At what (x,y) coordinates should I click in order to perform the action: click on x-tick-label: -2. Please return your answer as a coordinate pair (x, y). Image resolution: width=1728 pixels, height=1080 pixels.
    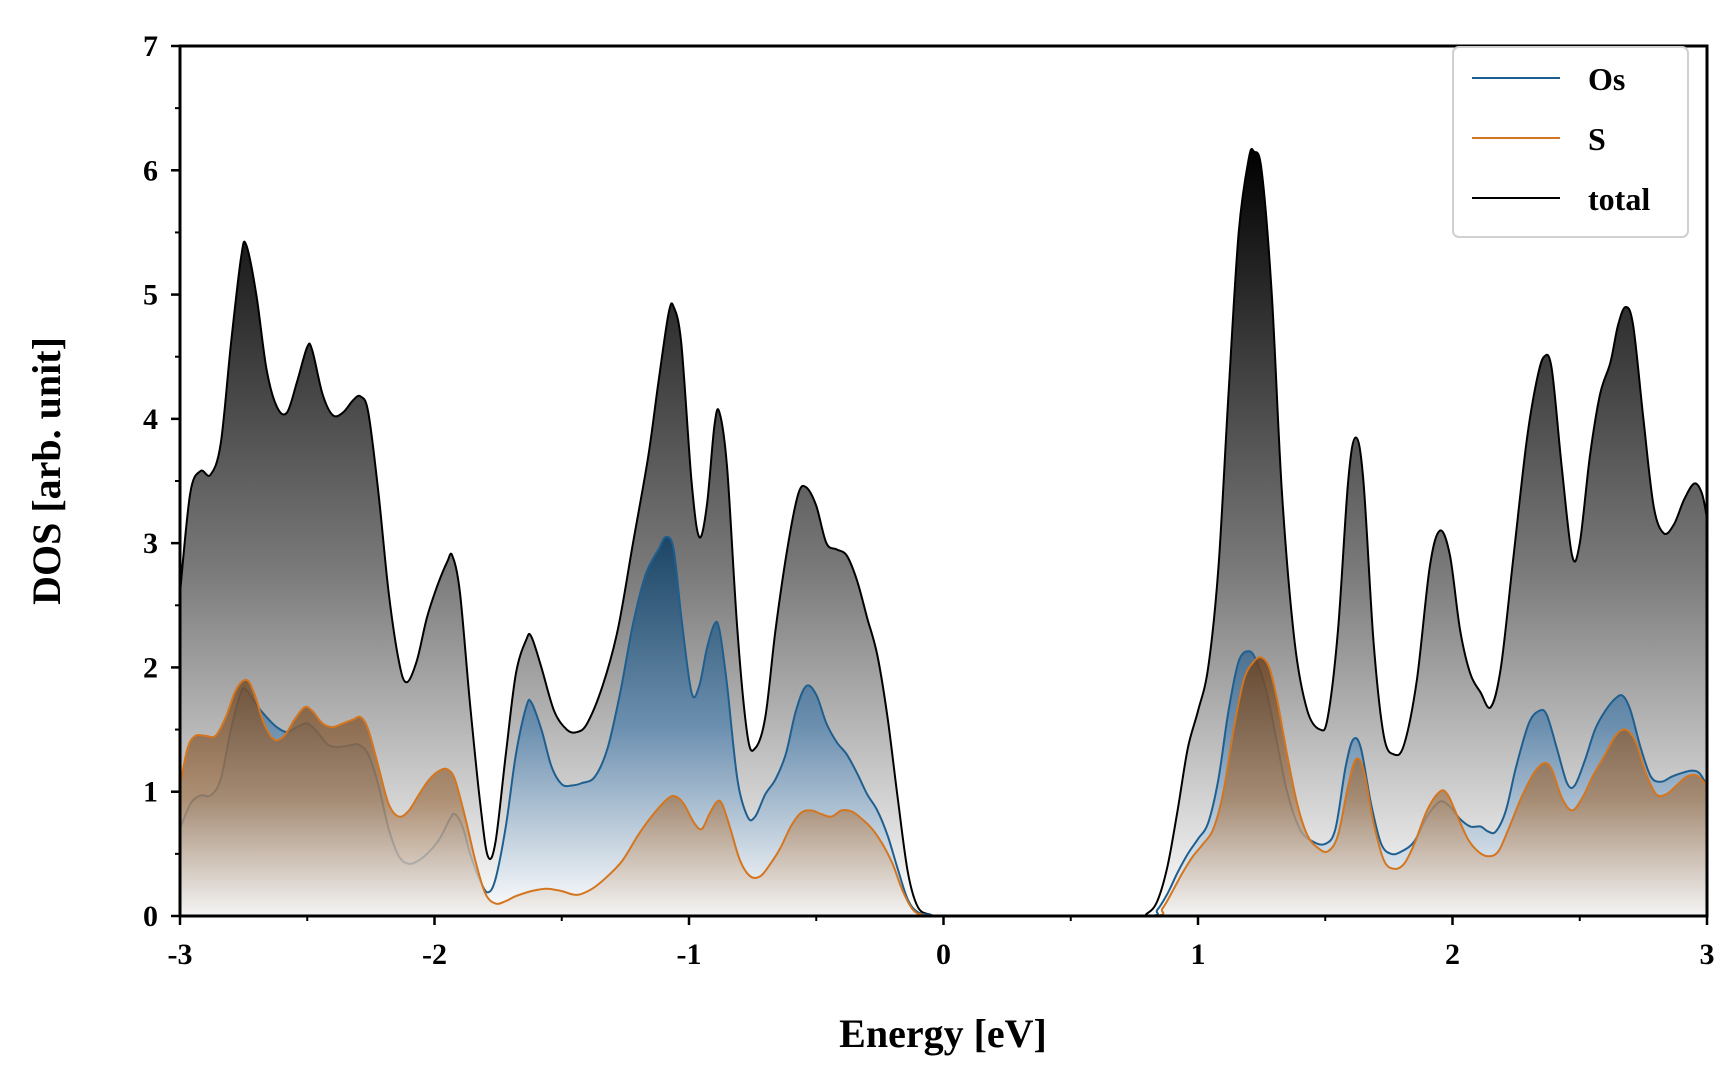
    Looking at the image, I should click on (434, 954).